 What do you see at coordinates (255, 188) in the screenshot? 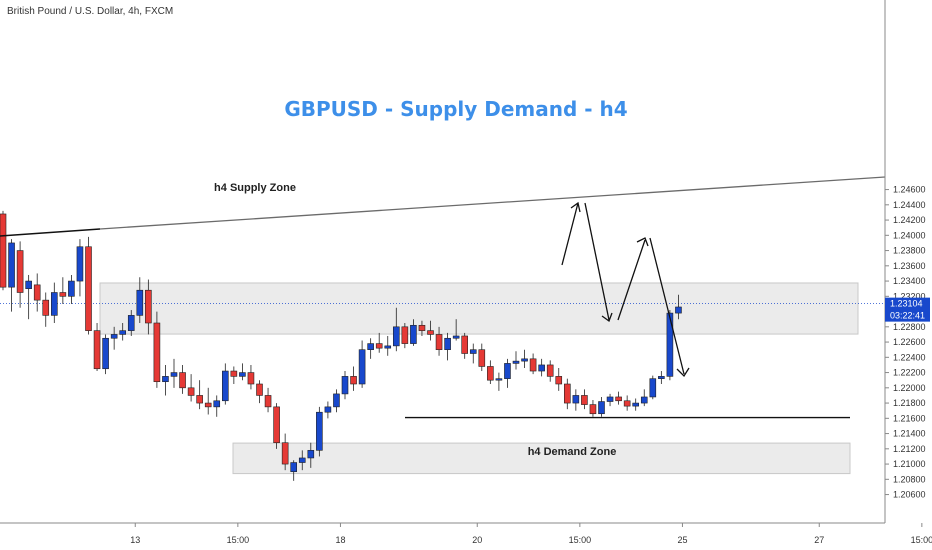
I see `supply-zone-label: h4 Supply Zone` at bounding box center [255, 188].